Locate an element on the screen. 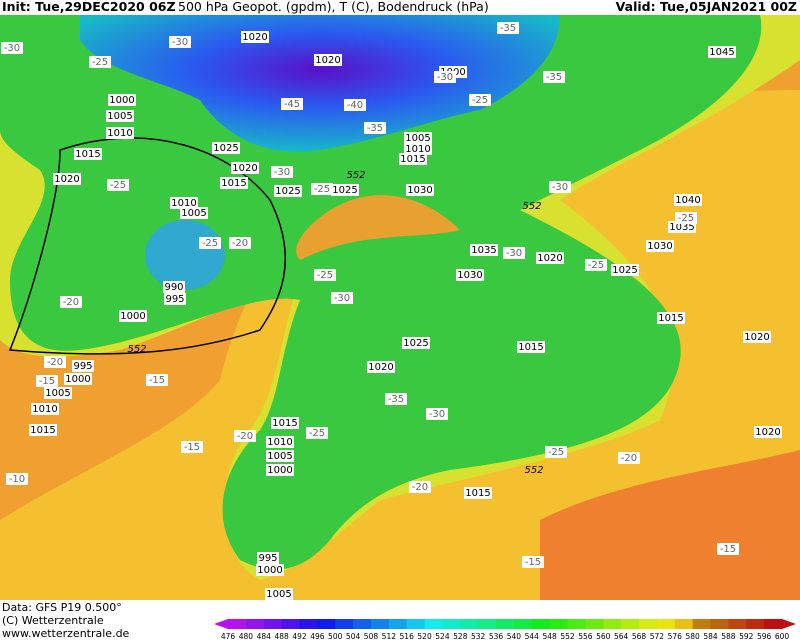 This screenshot has height=642, width=800. colorbar-tick-label: 556 is located at coordinates (585, 636).